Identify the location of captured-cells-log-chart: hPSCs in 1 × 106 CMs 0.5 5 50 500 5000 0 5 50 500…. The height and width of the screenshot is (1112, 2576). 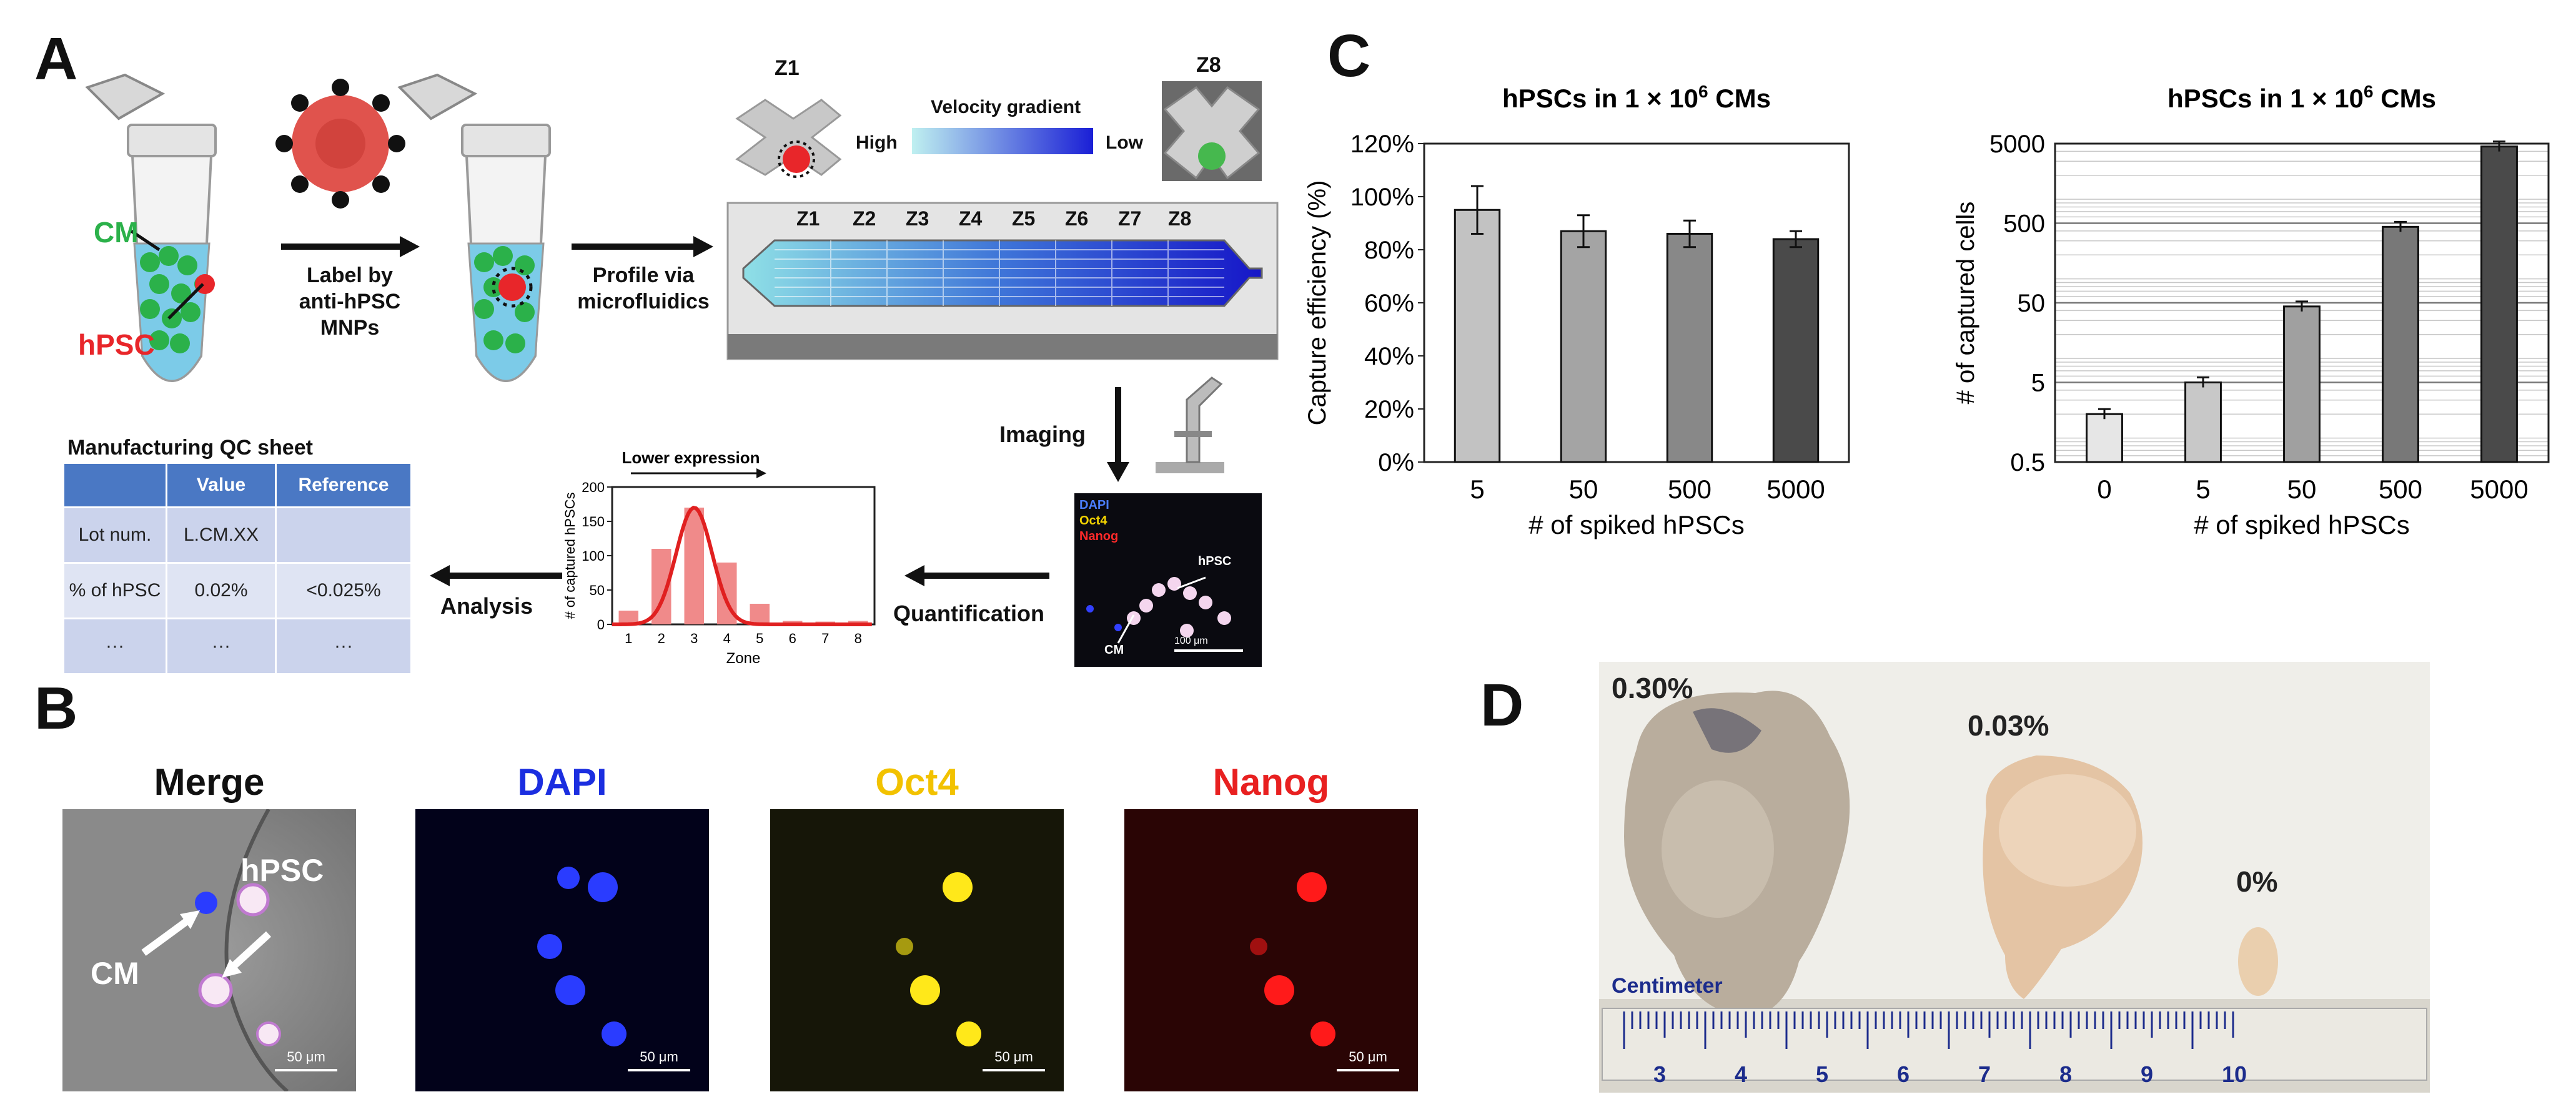
(2251, 310).